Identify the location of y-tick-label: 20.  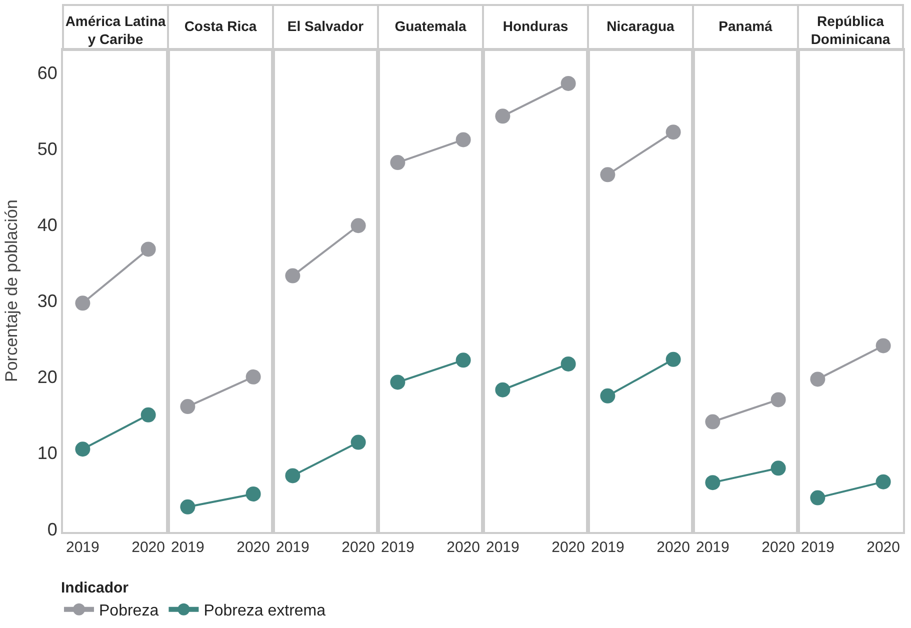
(47, 377).